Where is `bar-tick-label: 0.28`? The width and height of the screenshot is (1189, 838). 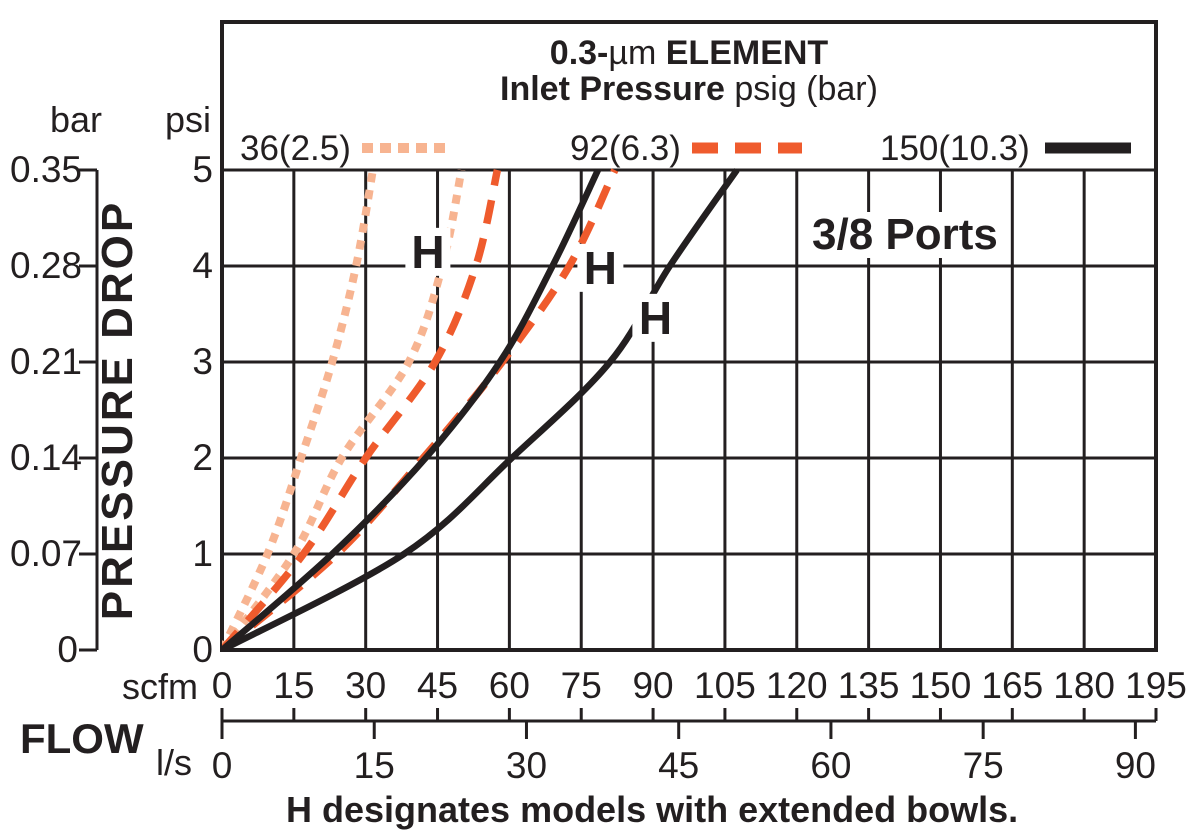 bar-tick-label: 0.28 is located at coordinates (46, 265).